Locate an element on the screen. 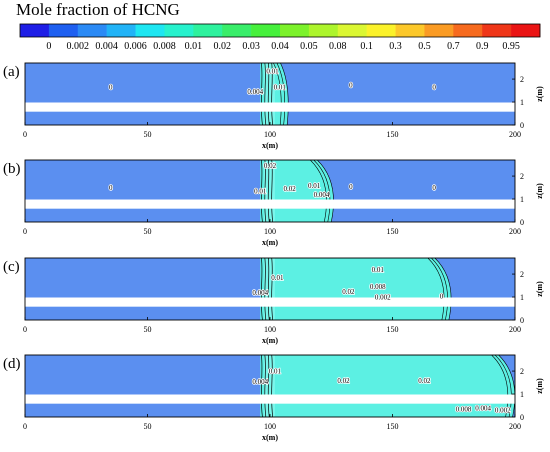 Image resolution: width=550 pixels, height=452 pixels. colorbar-level-label: 0.7 is located at coordinates (453, 46).